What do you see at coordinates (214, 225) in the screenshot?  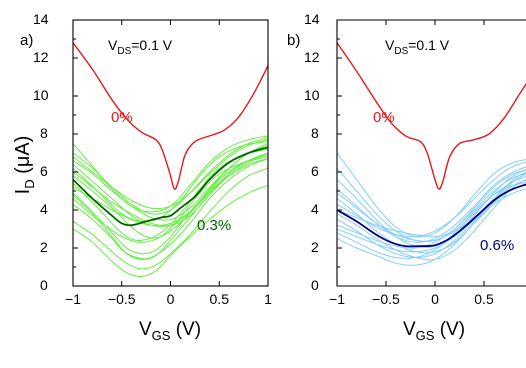 I see `series-label-a-mean: 0.3%` at bounding box center [214, 225].